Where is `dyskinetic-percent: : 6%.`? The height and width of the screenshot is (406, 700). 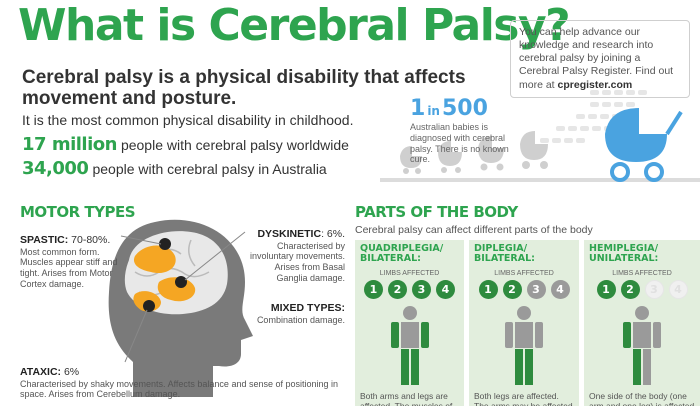 dyskinetic-percent: : 6%. is located at coordinates (333, 234).